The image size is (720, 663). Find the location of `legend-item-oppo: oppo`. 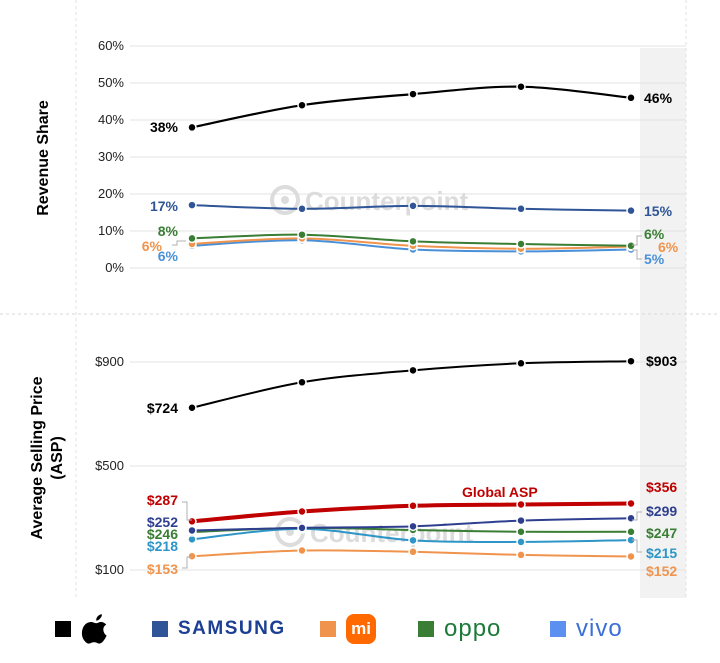

legend-item-oppo: oppo is located at coordinates (459, 629).